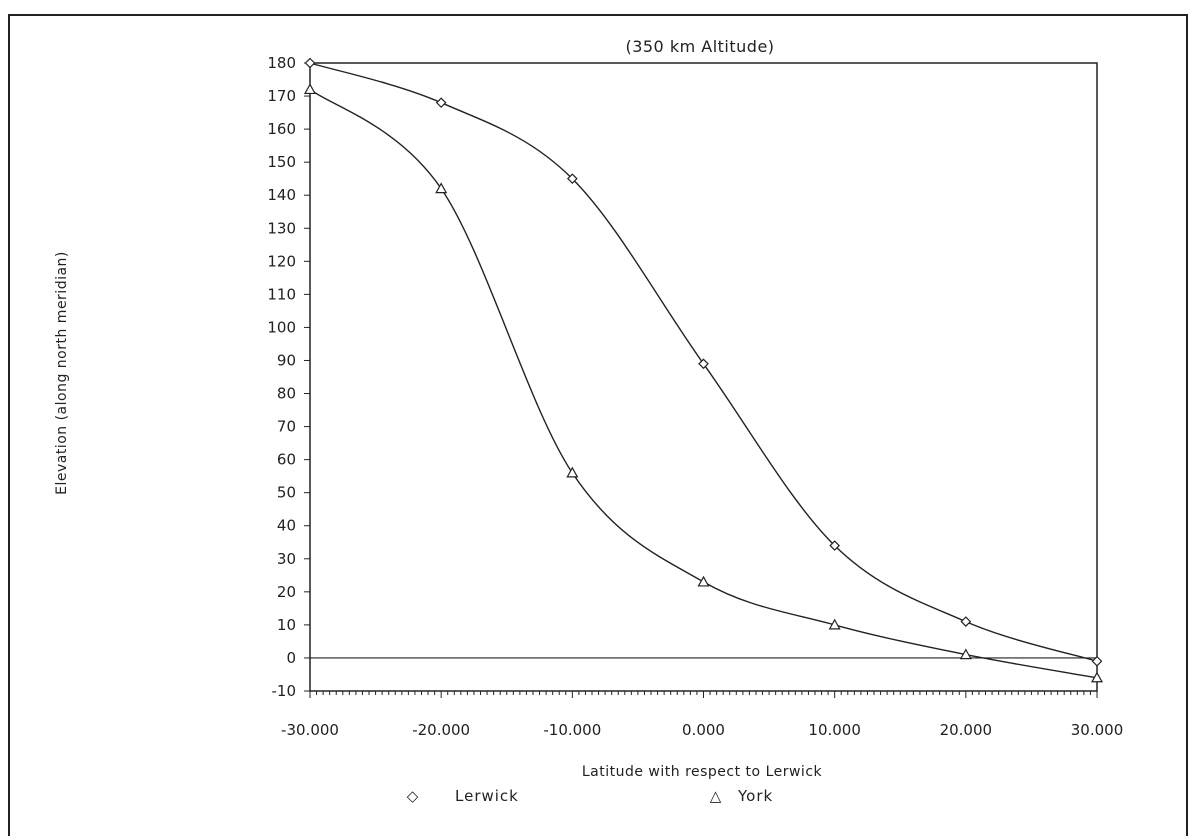  Describe the element at coordinates (281, 96) in the screenshot. I see `y-tick-label: 170` at that location.